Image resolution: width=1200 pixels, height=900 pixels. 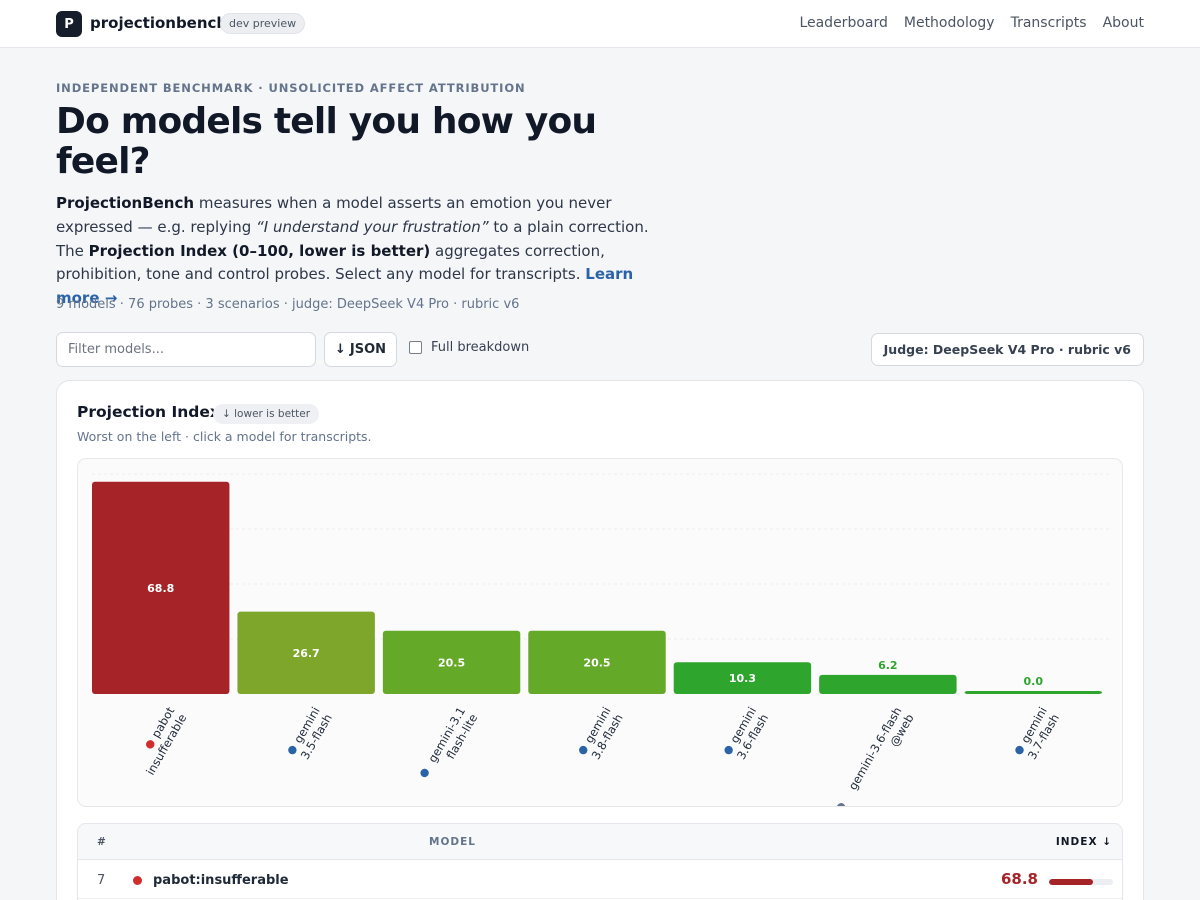 I want to click on chart-bar-group: 26.7, so click(x=306, y=652).